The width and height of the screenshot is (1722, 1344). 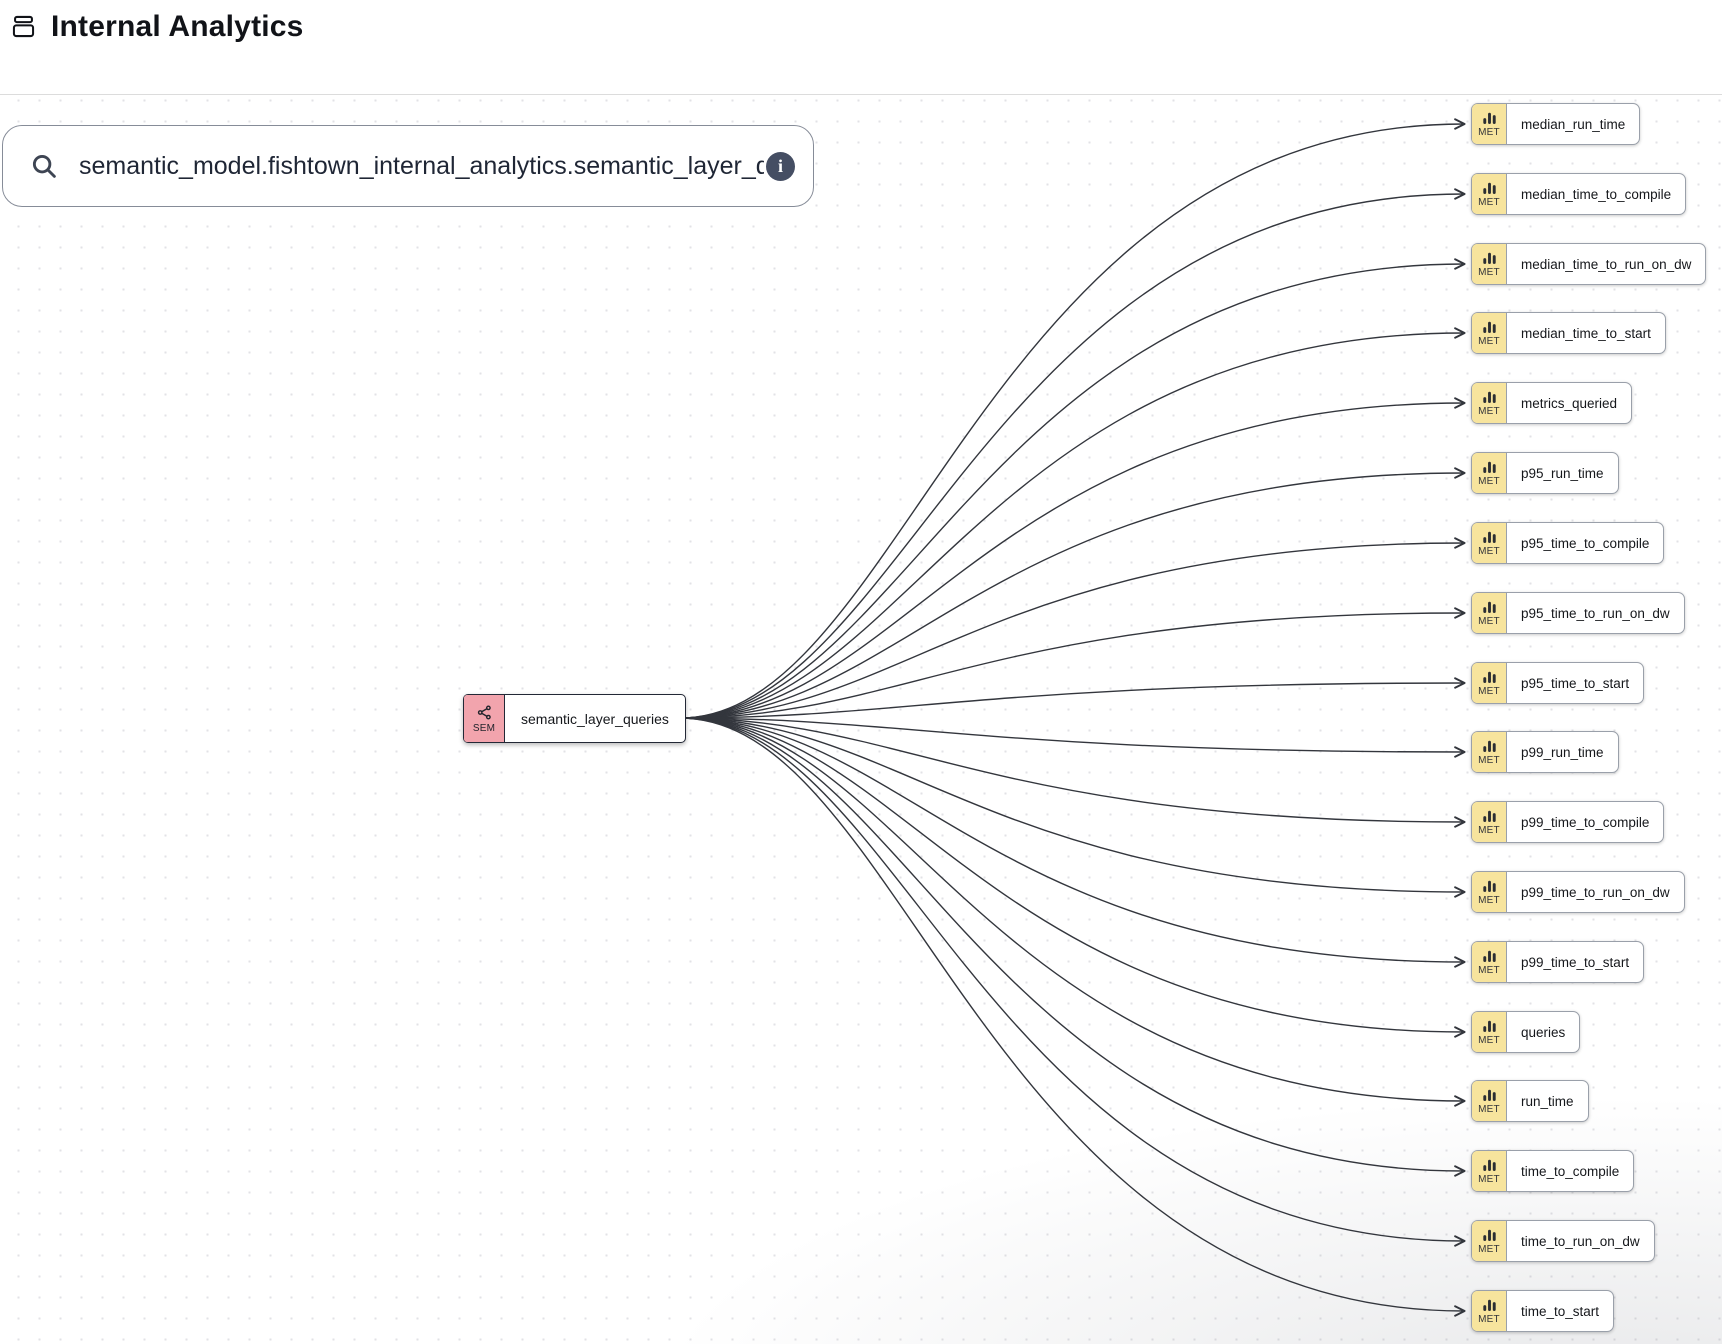 What do you see at coordinates (484, 712) in the screenshot?
I see `semantic-model-icon` at bounding box center [484, 712].